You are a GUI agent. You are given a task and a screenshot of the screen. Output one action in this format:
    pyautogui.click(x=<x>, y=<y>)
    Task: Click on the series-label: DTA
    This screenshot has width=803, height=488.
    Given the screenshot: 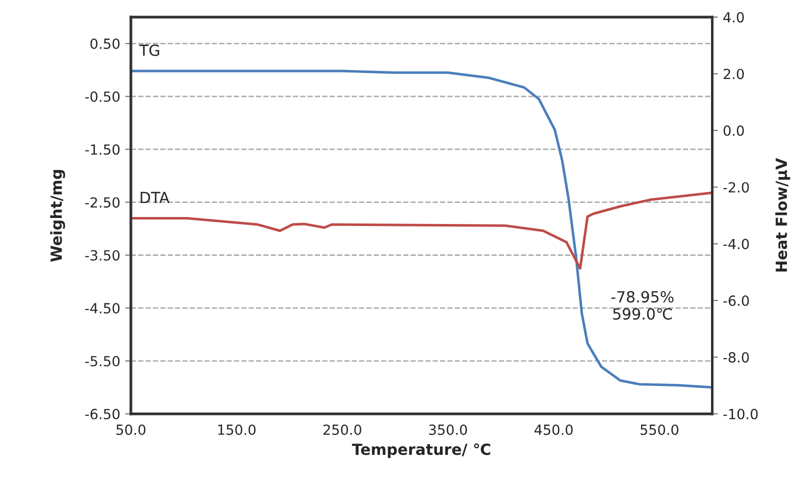 What is the action you would take?
    pyautogui.click(x=155, y=198)
    